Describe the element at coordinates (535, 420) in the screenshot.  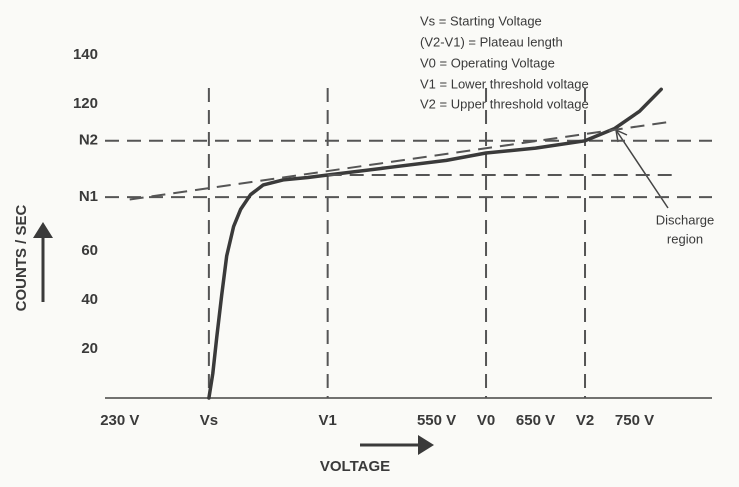
I see `x-tick-label: 650 V` at that location.